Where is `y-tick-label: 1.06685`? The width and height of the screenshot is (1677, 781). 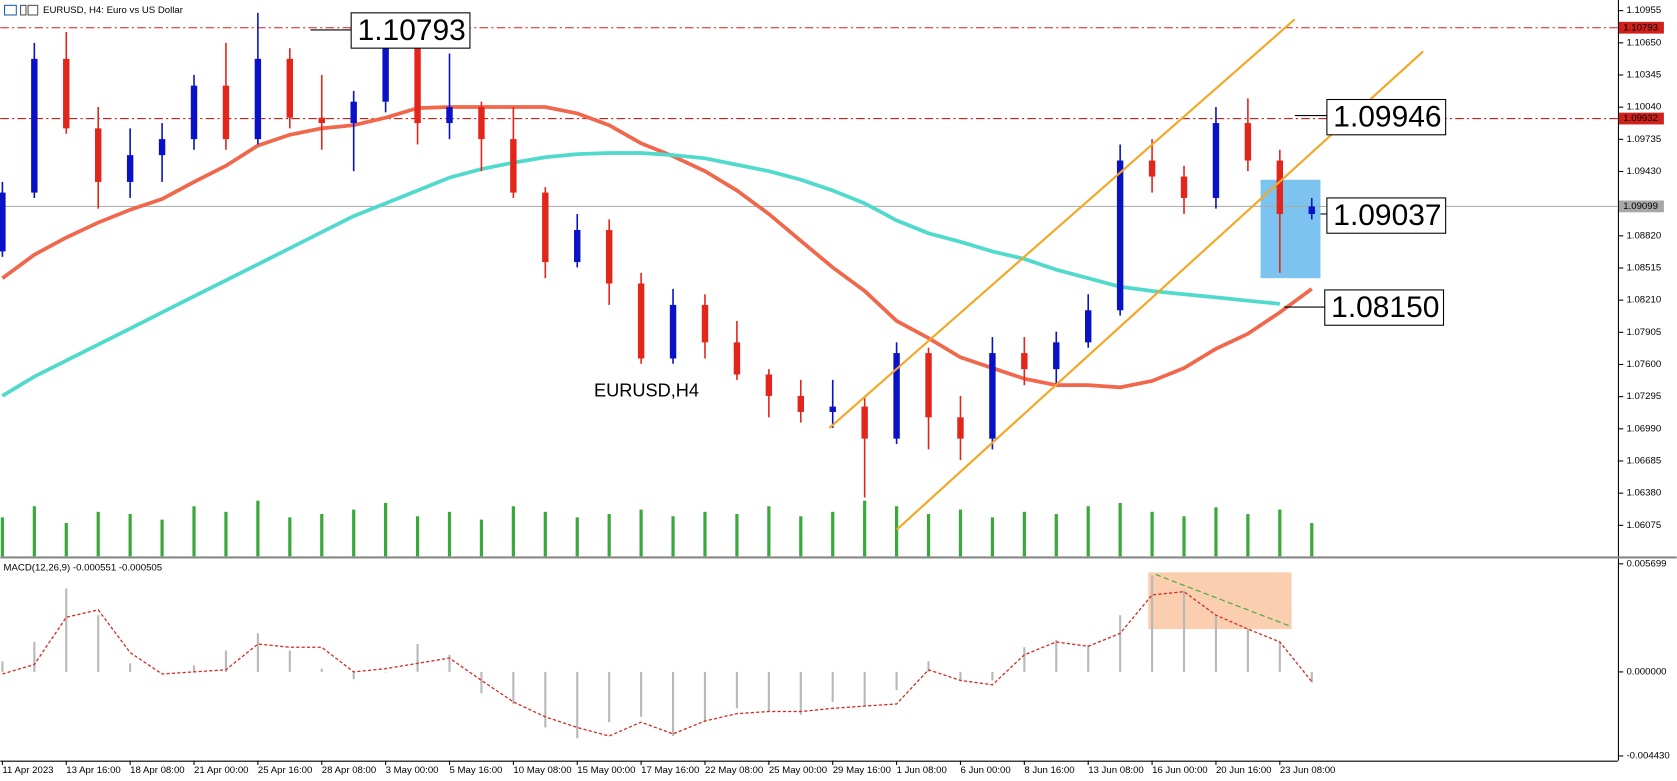 y-tick-label: 1.06685 is located at coordinates (1643, 461).